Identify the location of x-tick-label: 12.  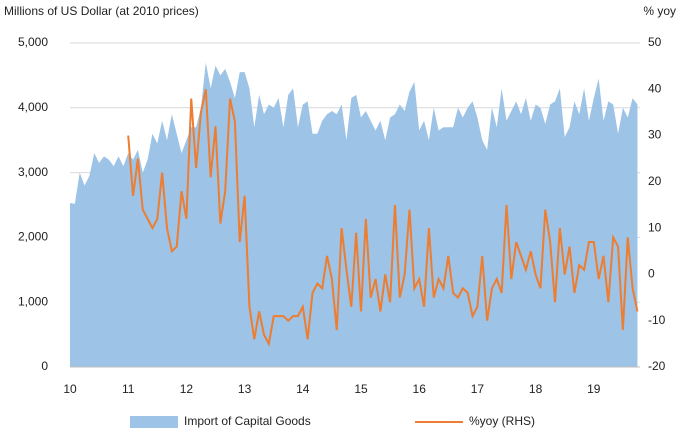
(187, 389).